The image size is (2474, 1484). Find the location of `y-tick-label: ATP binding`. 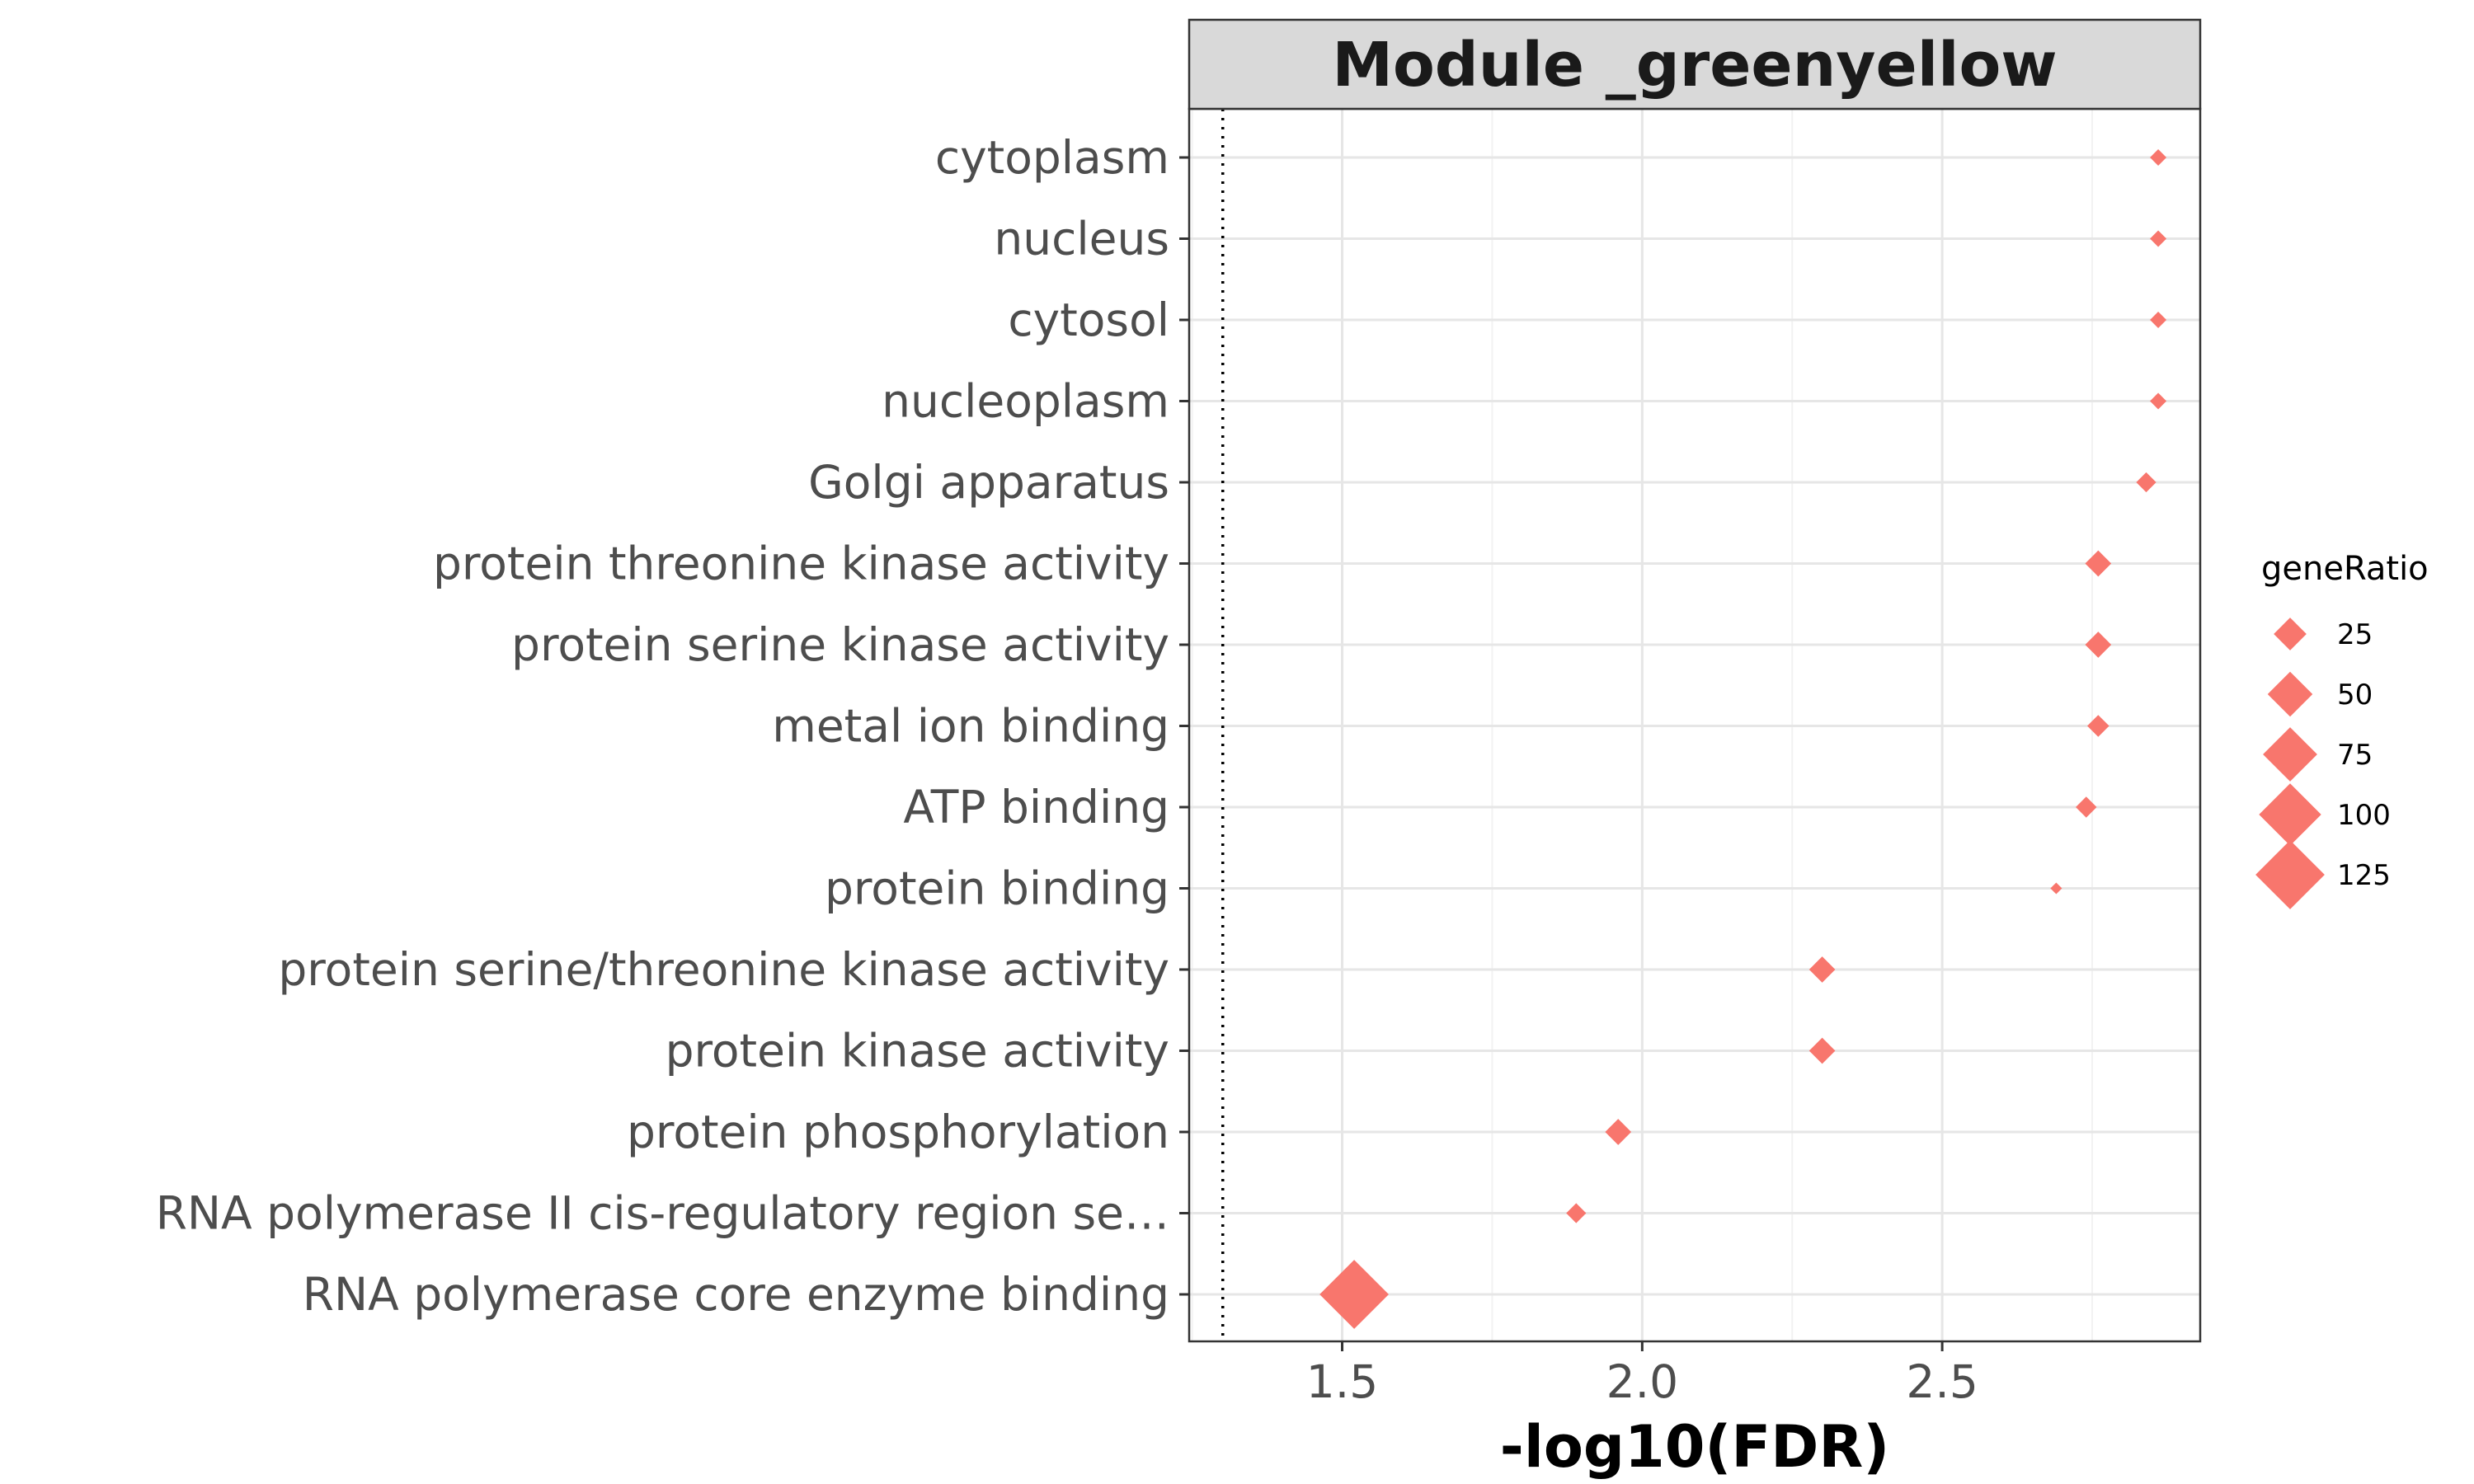

y-tick-label: ATP binding is located at coordinates (1036, 807).